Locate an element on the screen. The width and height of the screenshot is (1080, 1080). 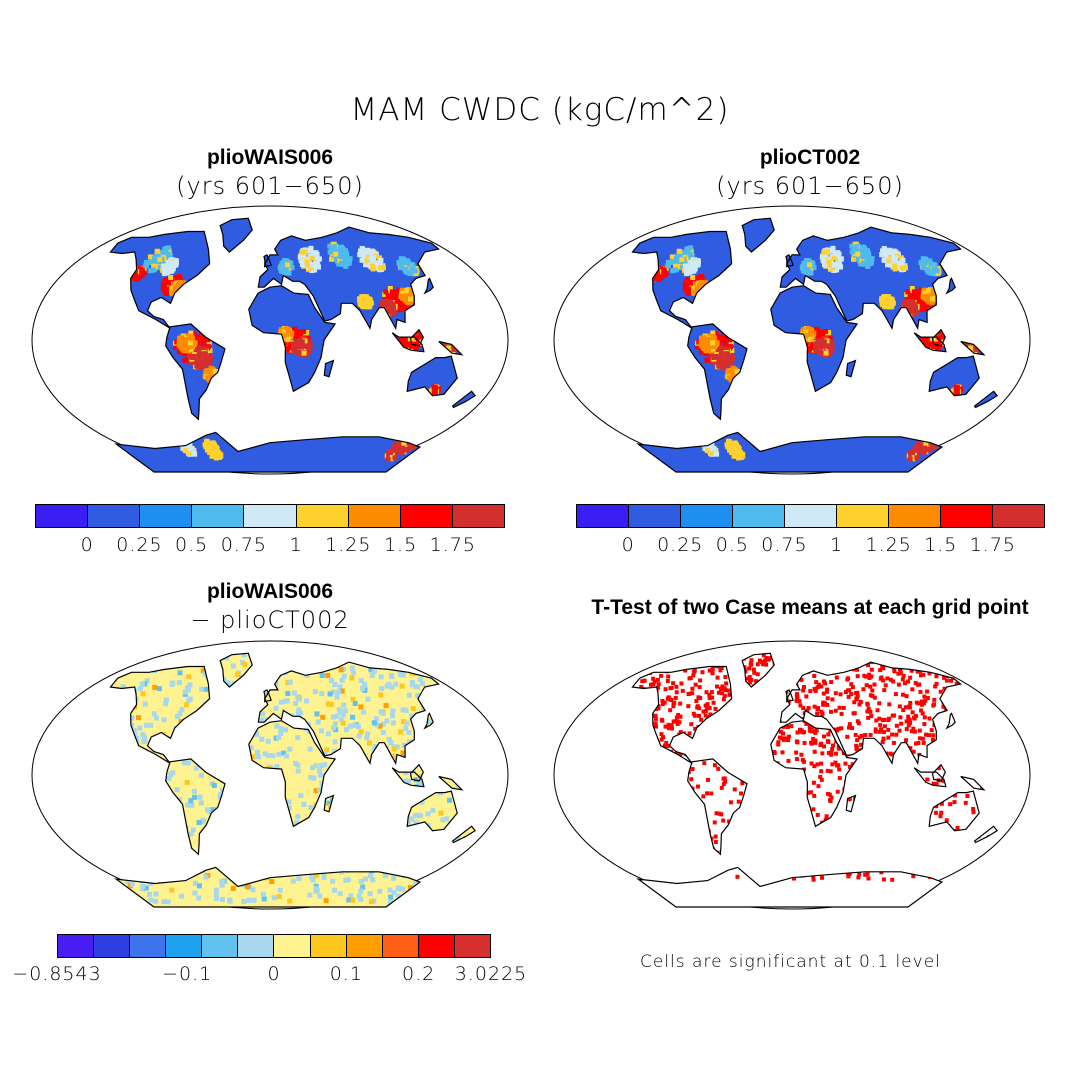
colorbar-difference-ticks: −0.8543 −0.1 0 0.1 0.2 3.0225 is located at coordinates (269, 975).